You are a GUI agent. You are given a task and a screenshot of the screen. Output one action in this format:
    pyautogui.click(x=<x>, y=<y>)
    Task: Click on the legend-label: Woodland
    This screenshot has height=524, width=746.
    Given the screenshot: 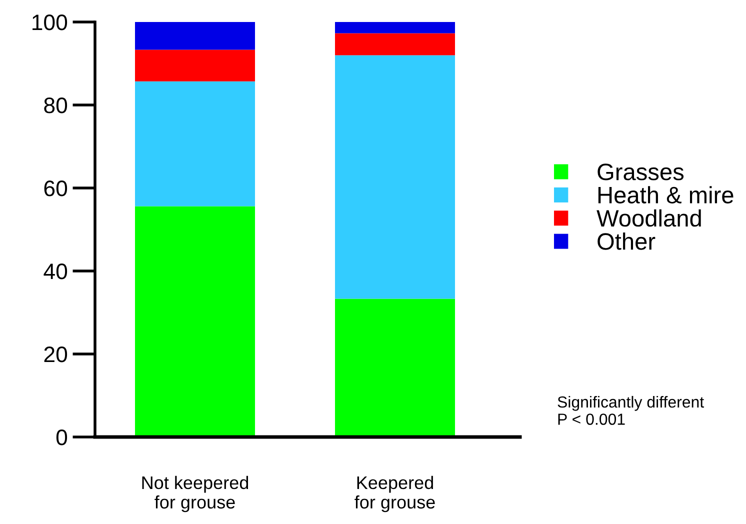 What is the action you would take?
    pyautogui.click(x=648, y=218)
    